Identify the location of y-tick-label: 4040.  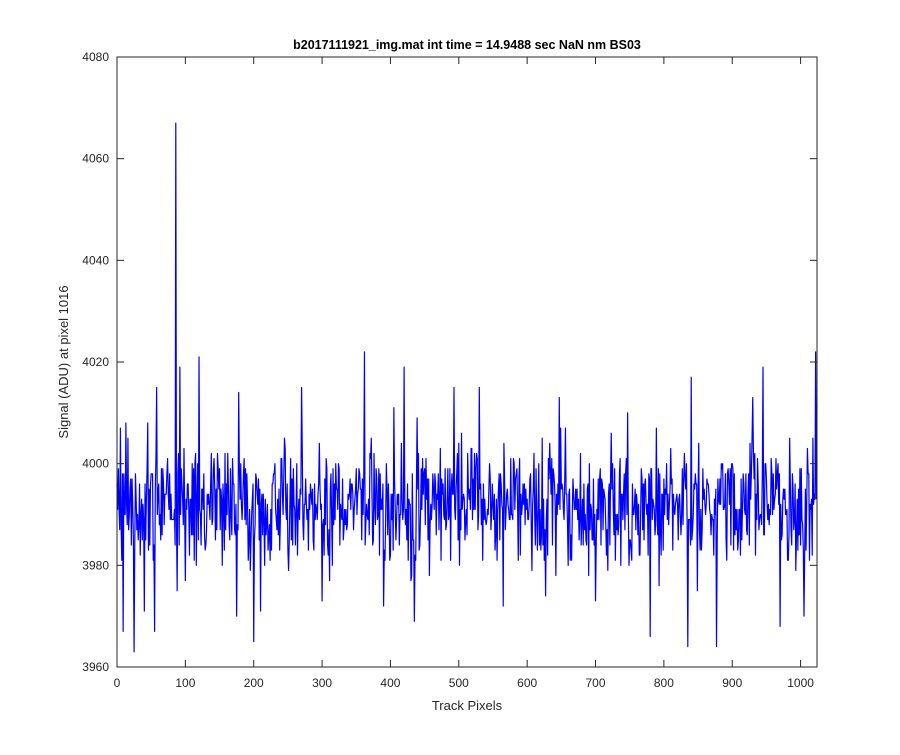
(95, 260).